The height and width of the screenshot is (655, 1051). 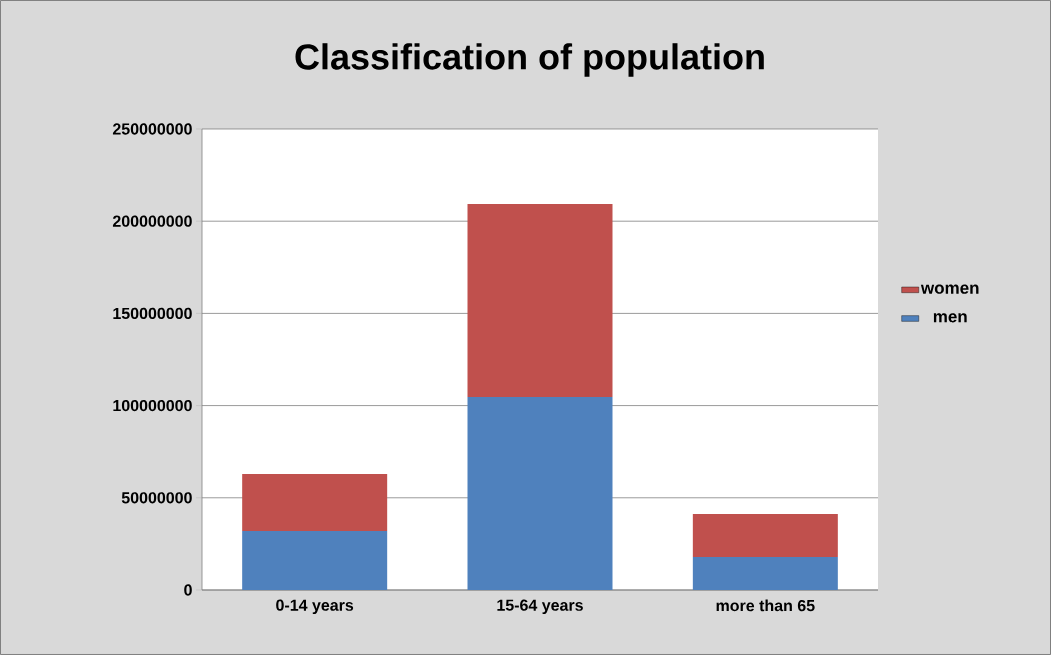 I want to click on x-tick-label: more than 65, so click(x=765, y=605).